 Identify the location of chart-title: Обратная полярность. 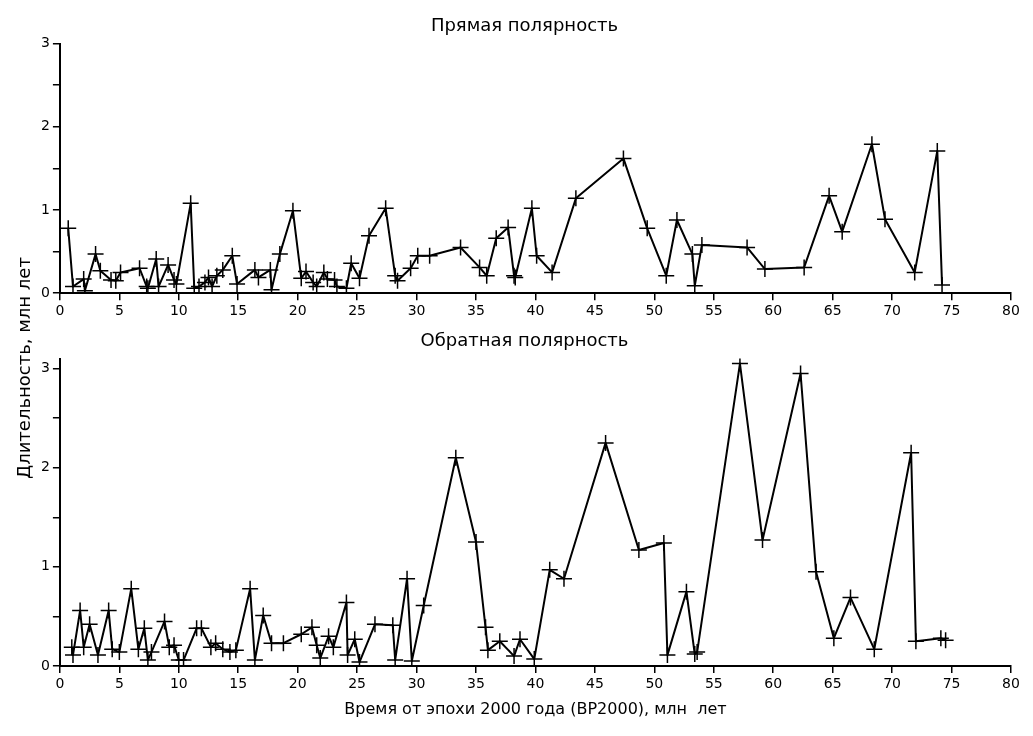
(524, 340).